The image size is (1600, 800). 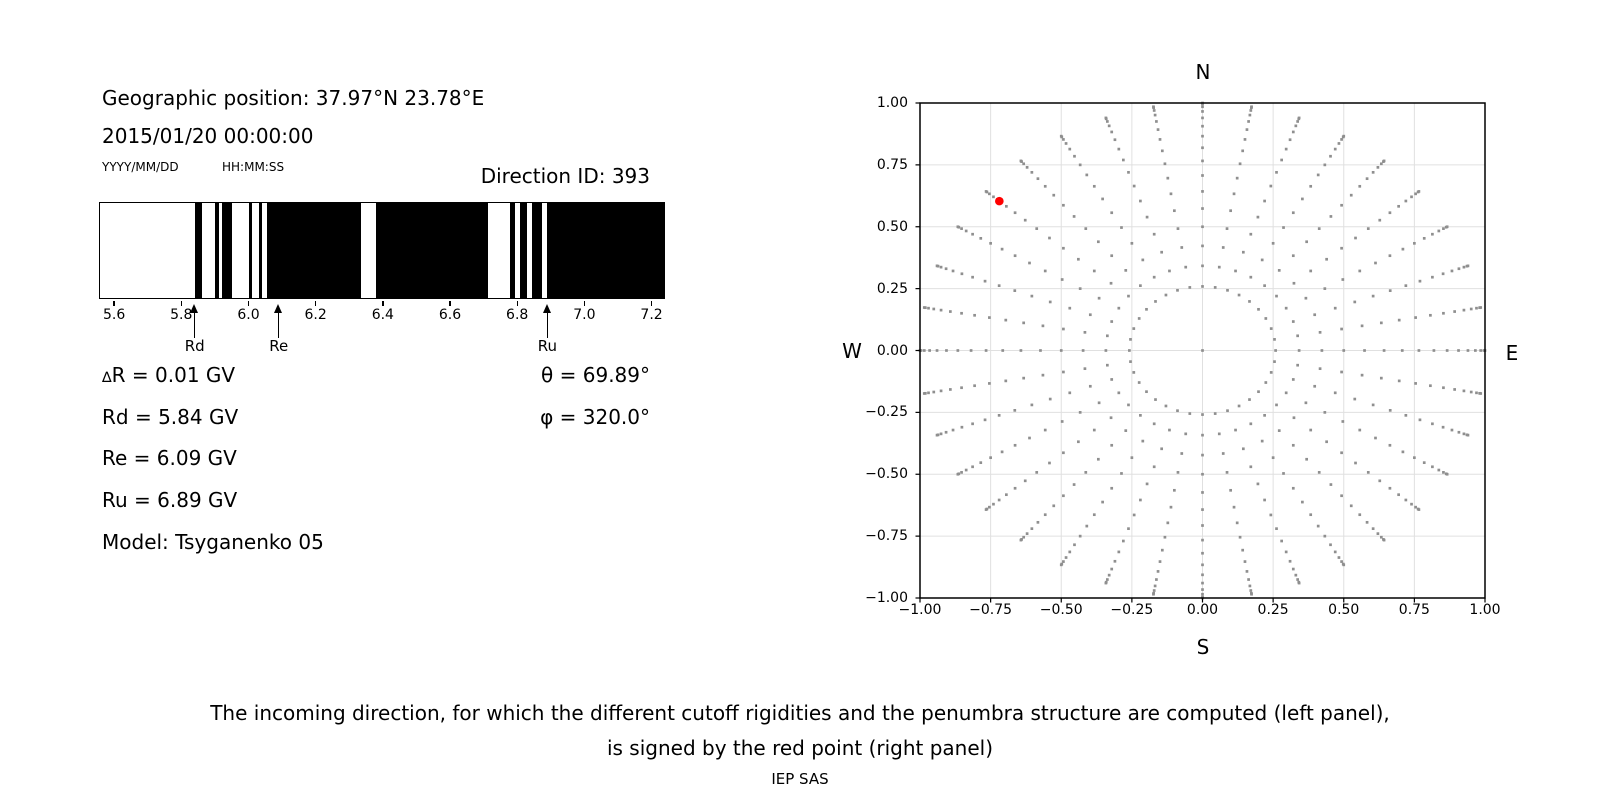 I want to click on penumbra-band, so click(x=314, y=250).